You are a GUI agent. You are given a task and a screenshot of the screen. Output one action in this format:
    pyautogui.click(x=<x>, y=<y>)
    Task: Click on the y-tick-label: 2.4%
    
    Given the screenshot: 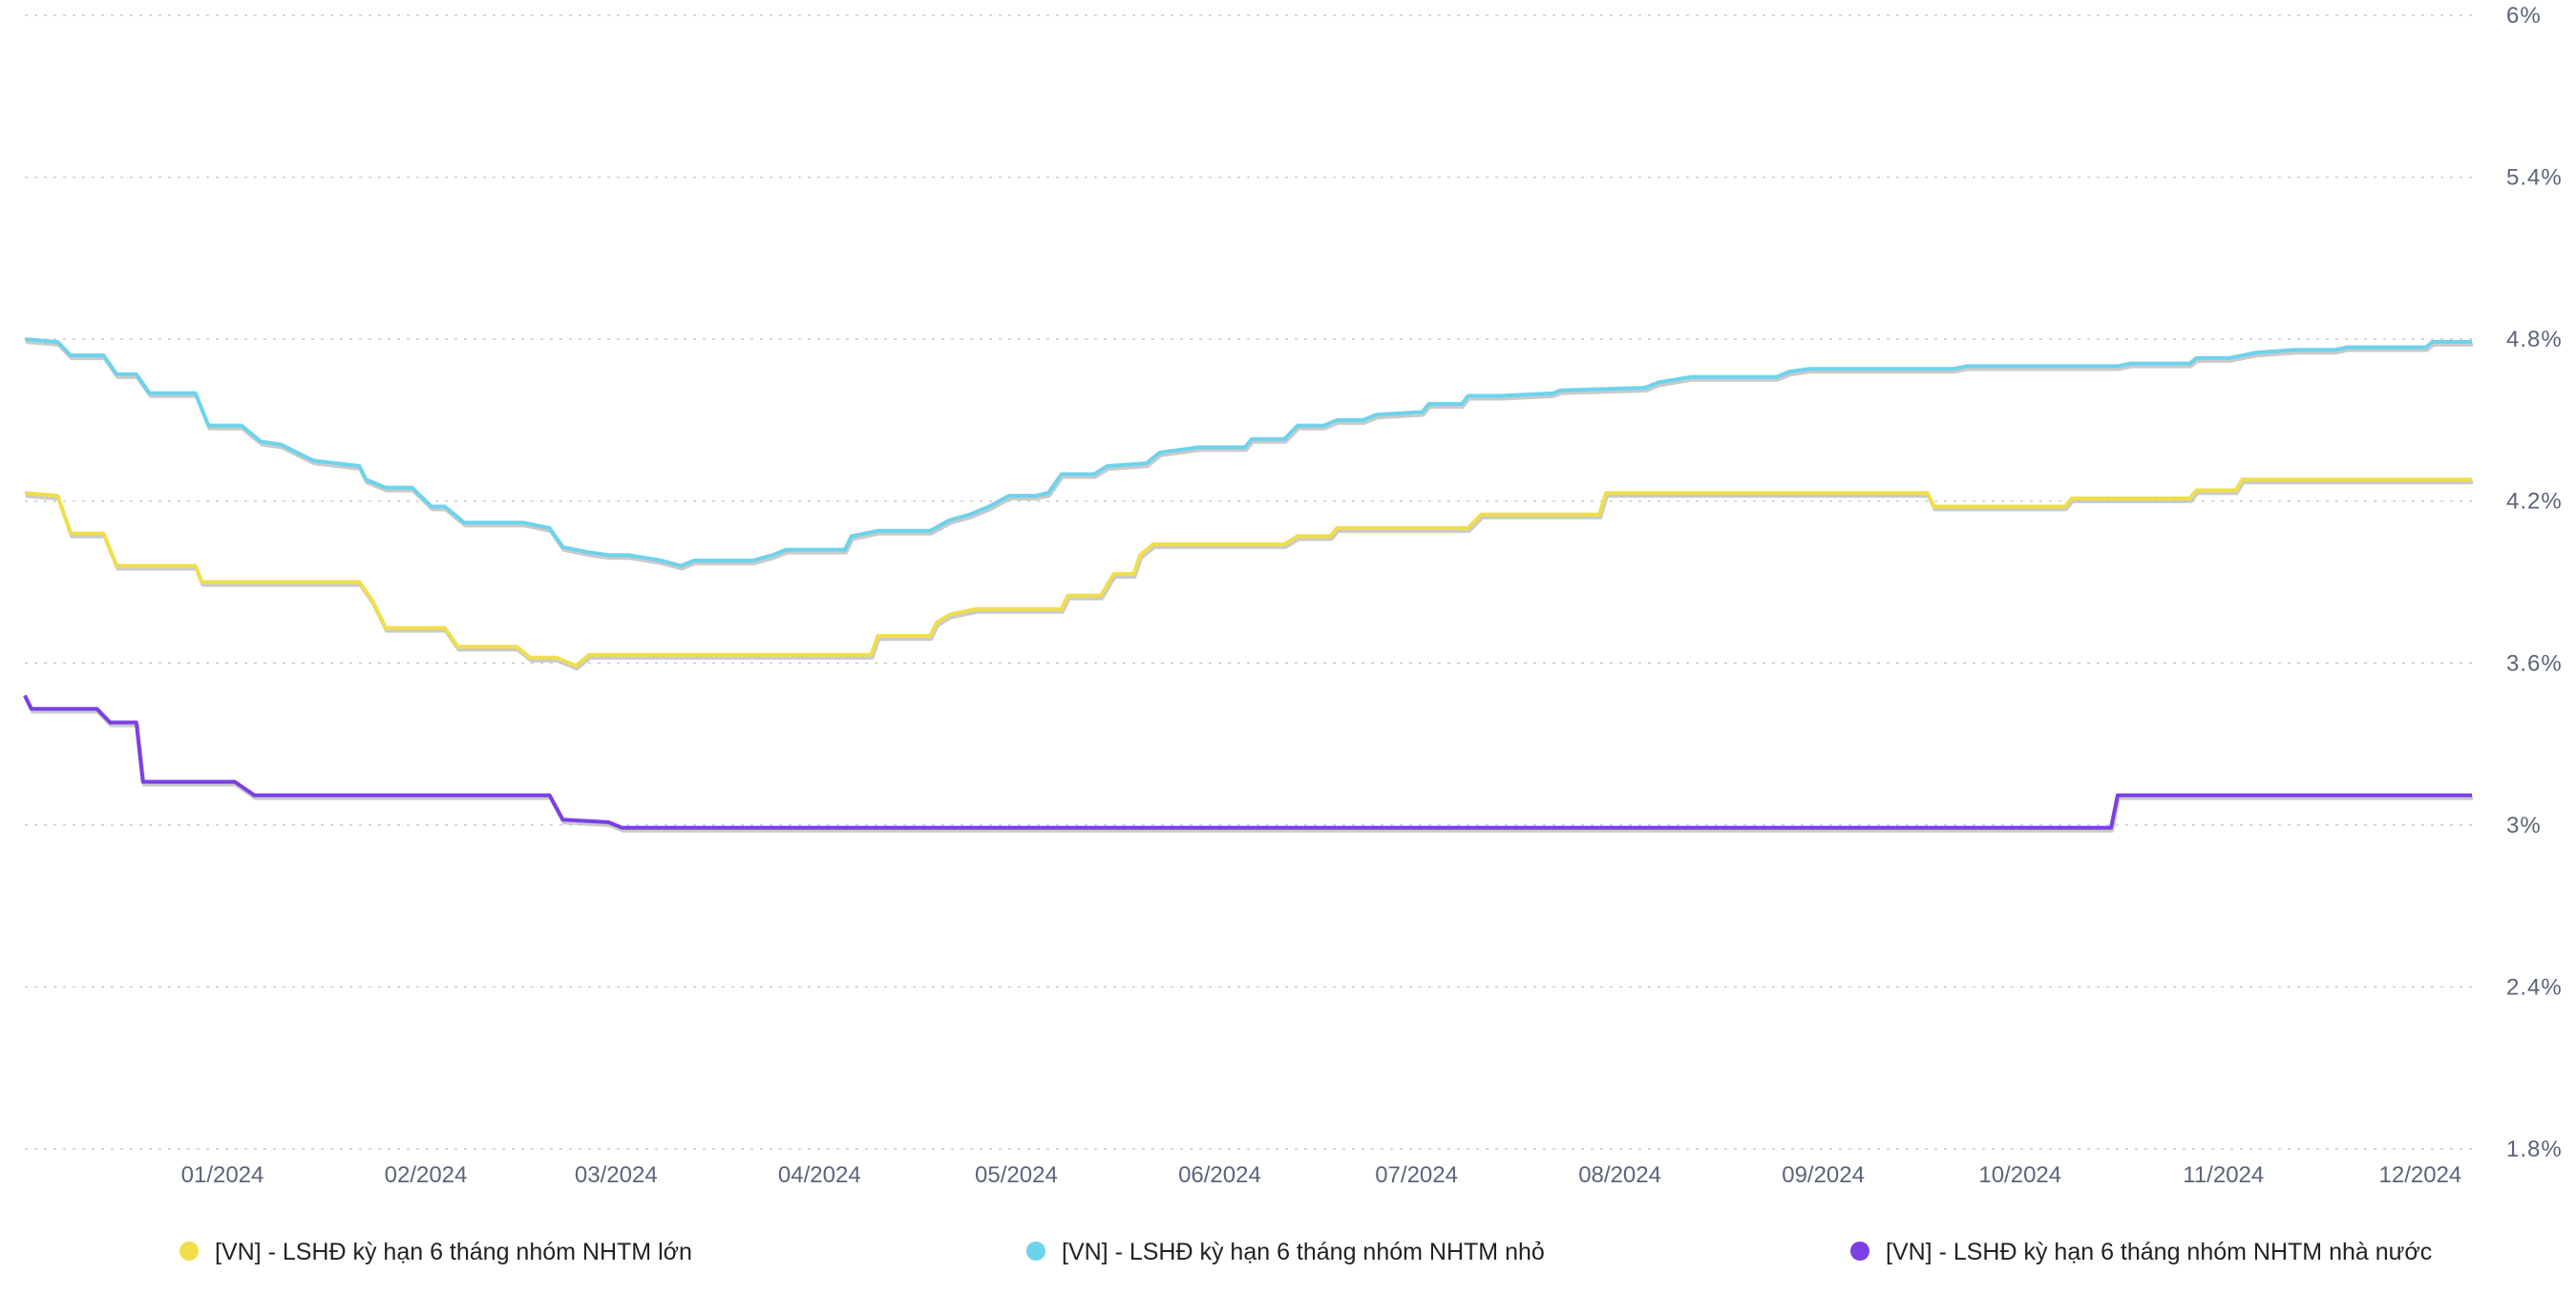 What is the action you would take?
    pyautogui.click(x=2534, y=987)
    